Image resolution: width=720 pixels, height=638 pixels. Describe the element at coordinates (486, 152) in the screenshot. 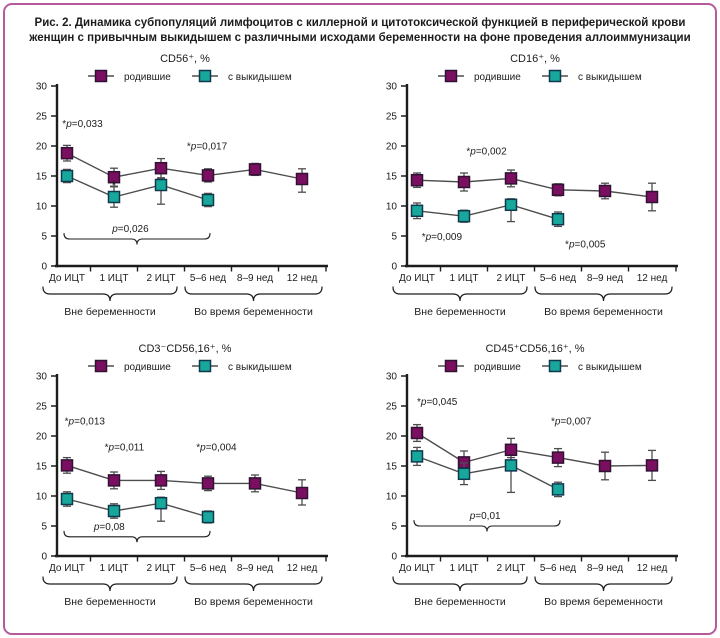

I see `p-annotation: *p=0,002` at that location.